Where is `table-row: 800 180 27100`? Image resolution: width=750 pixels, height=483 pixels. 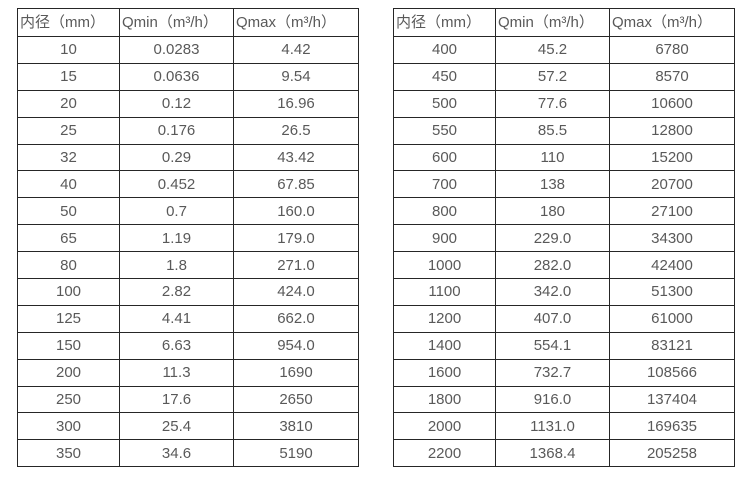
table-row: 800 180 27100 is located at coordinates (564, 211).